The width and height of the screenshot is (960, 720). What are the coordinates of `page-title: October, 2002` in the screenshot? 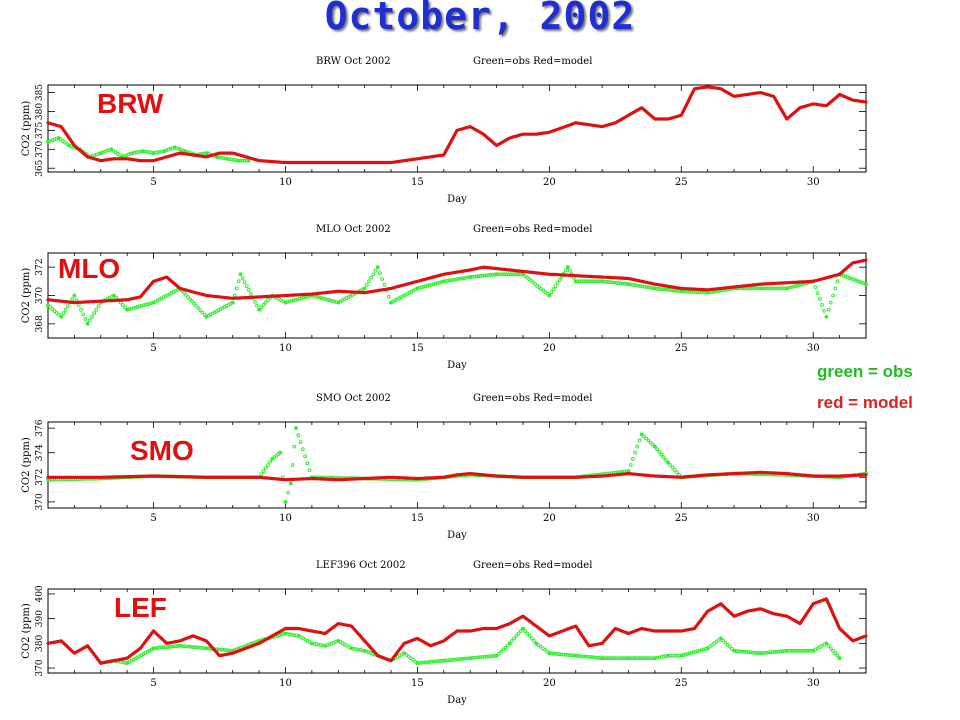 It's located at (480, 19).